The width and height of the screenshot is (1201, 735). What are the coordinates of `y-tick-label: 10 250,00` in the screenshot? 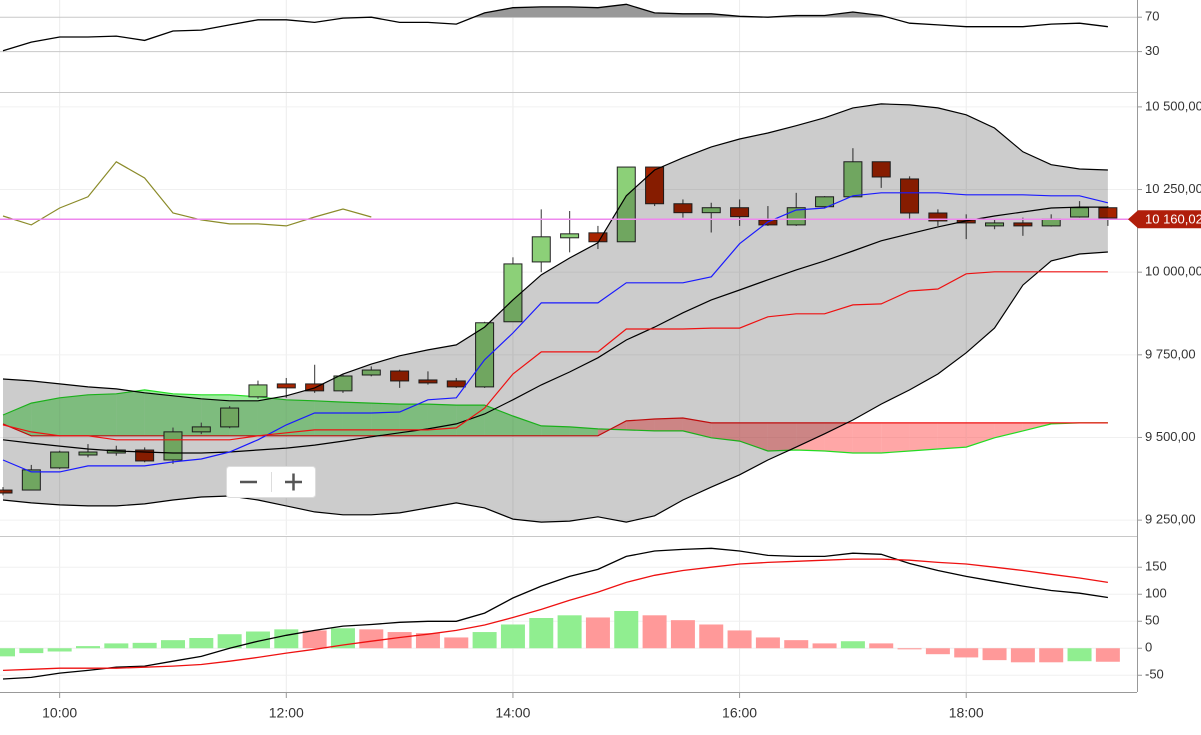 It's located at (1173, 188).